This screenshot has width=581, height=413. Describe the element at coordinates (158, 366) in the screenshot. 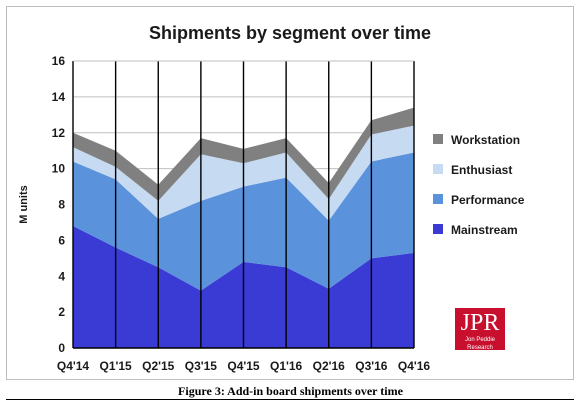

I see `x-tick-label: Q2'15` at that location.